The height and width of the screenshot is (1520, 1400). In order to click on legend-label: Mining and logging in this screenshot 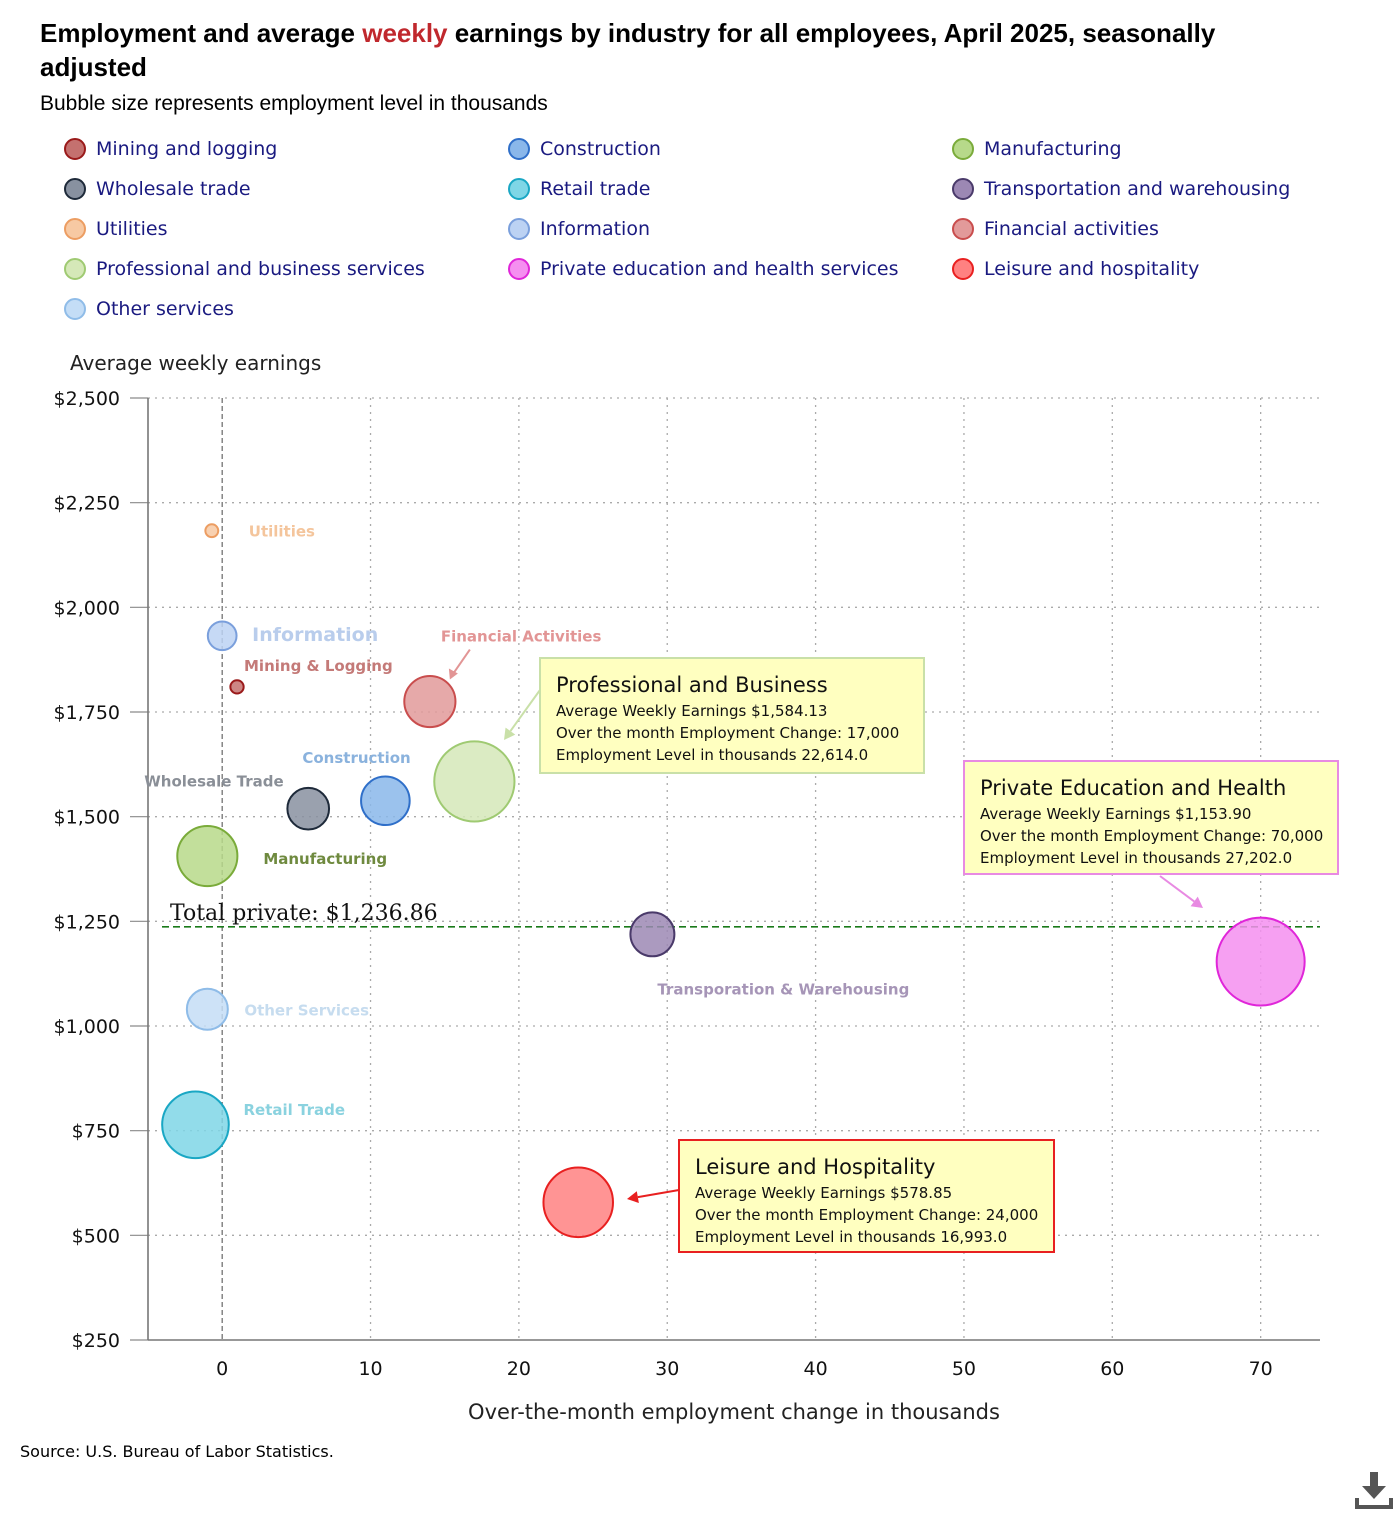, I will do `click(187, 149)`.